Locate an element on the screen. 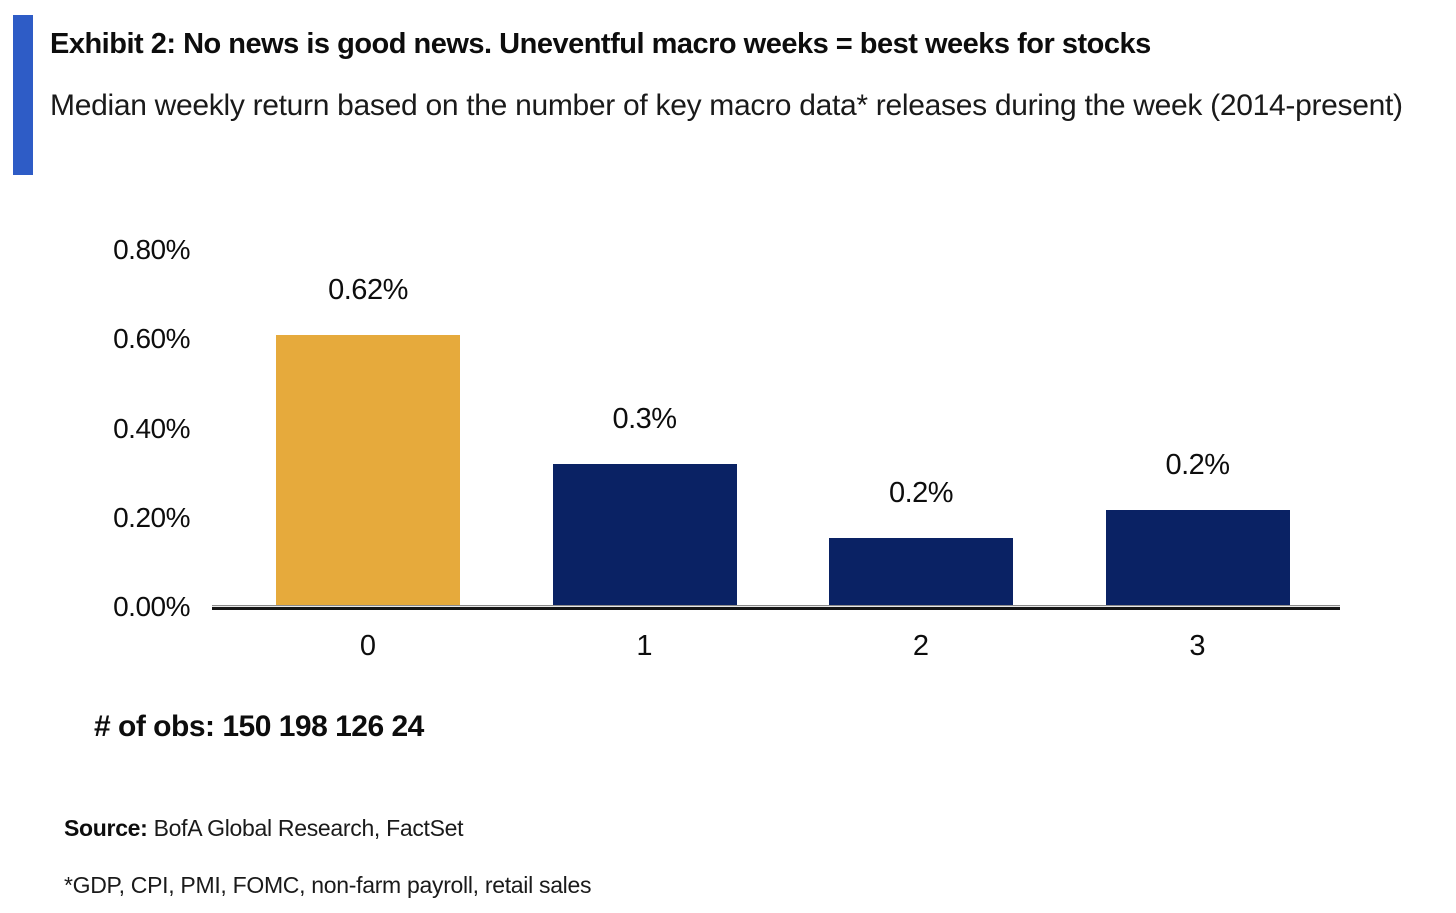 This screenshot has width=1456, height=913. obs-note: # of obs: 150 198 126 24 is located at coordinates (259, 726).